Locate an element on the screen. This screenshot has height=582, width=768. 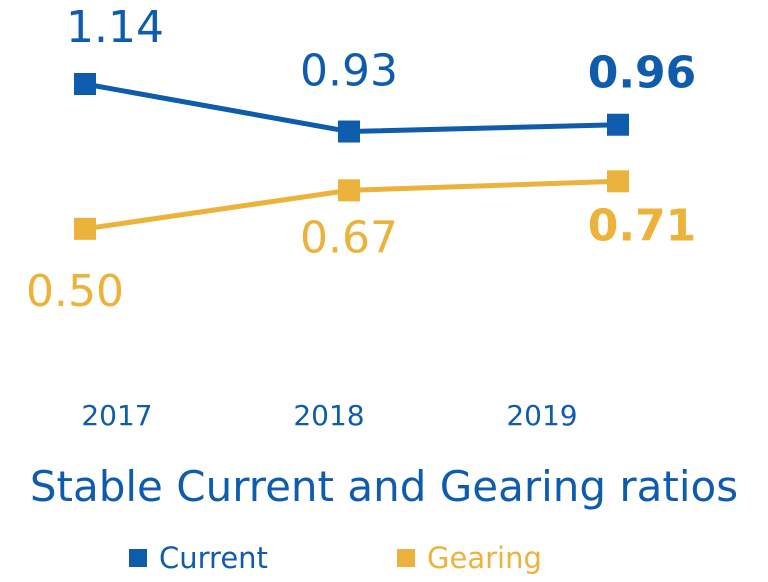
data-label-current-2019: 0.96 is located at coordinates (642, 73).